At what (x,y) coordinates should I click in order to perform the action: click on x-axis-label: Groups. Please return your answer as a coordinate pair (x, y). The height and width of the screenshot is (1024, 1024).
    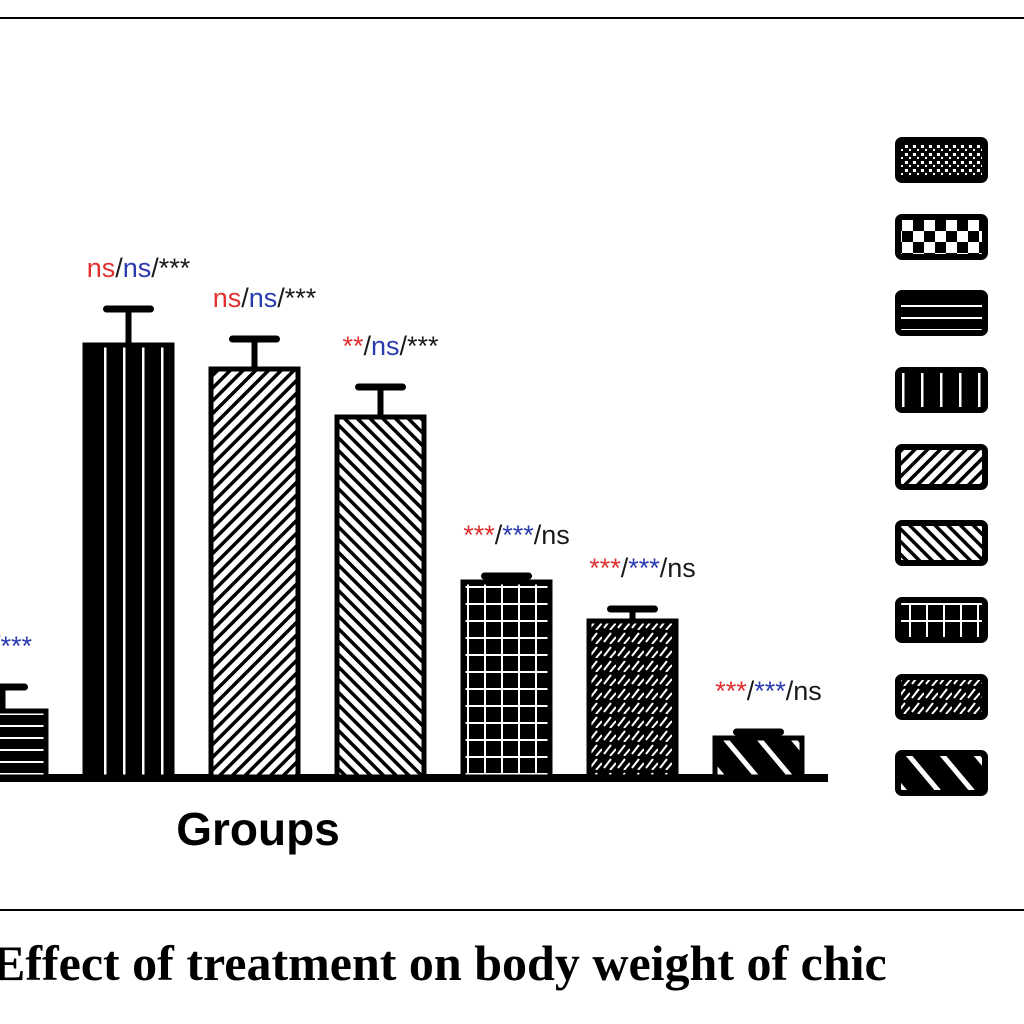
    Looking at the image, I should click on (258, 829).